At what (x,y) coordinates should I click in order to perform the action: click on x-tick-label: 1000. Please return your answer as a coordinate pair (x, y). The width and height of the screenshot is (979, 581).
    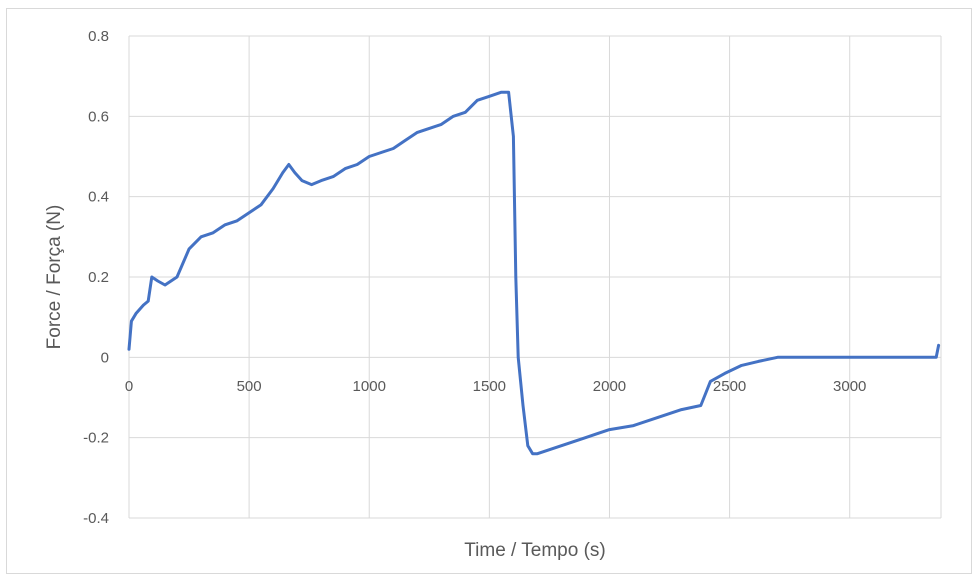
    Looking at the image, I should click on (369, 386).